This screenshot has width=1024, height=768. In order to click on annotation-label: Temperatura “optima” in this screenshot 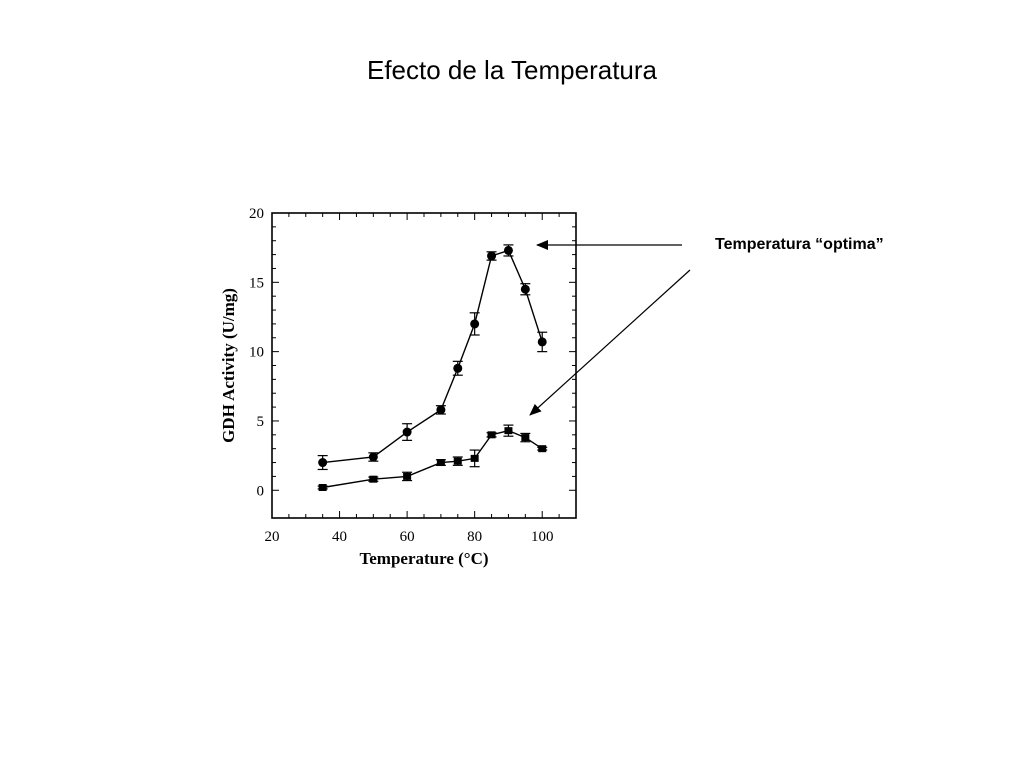, I will do `click(799, 244)`.